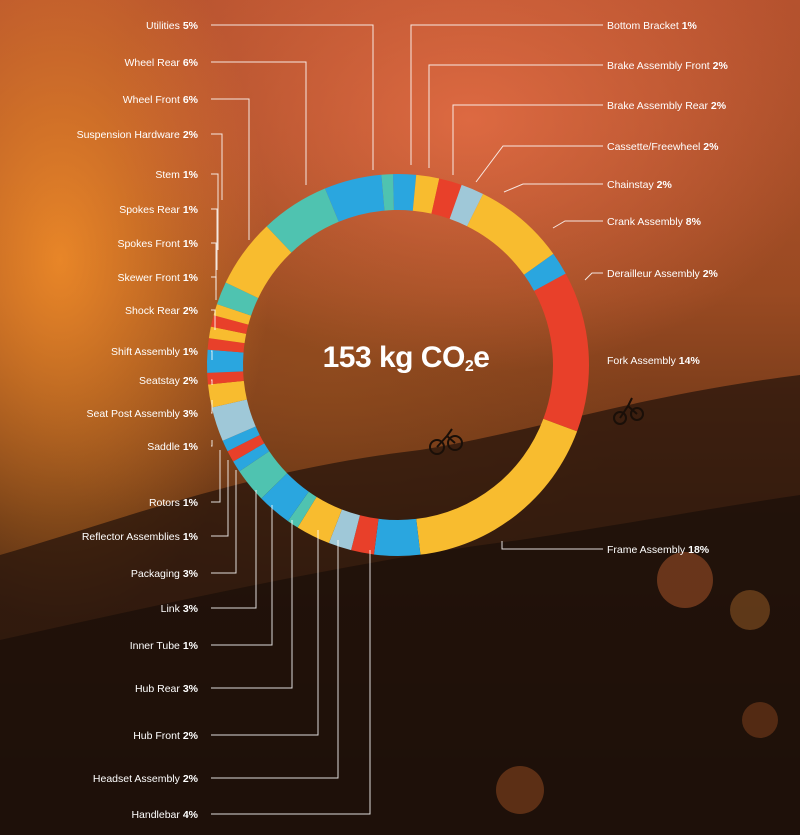 The width and height of the screenshot is (800, 835). Describe the element at coordinates (161, 63) in the screenshot. I see `slice-label: Wheel Rear 6%` at that location.